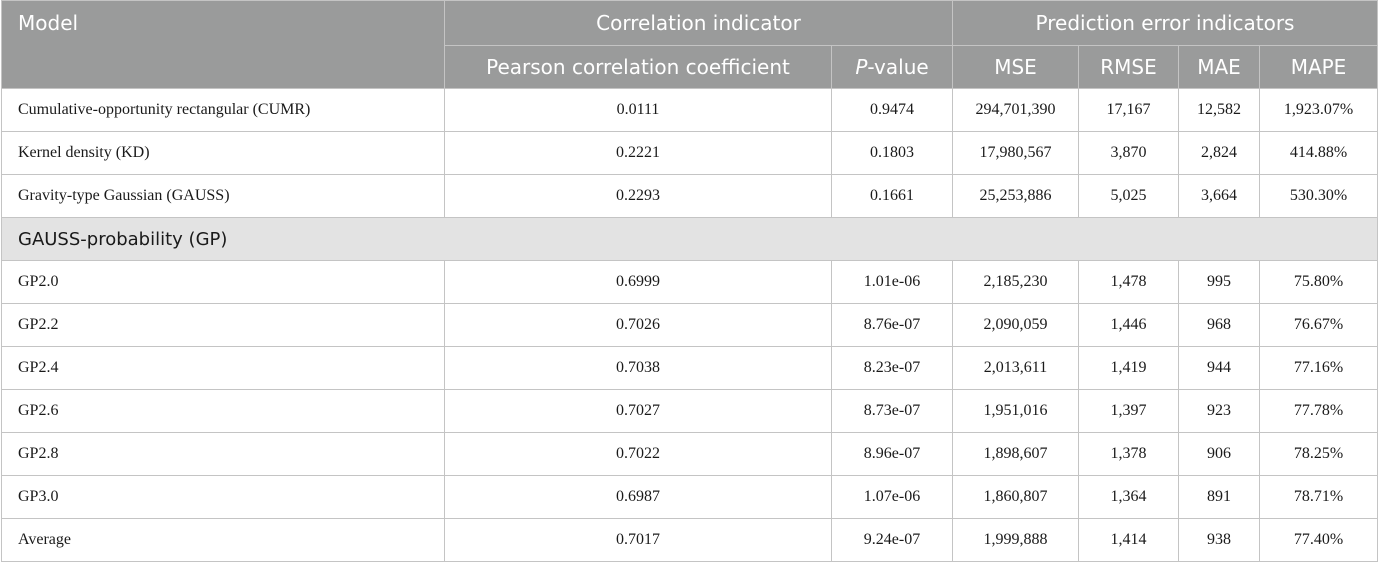 The height and width of the screenshot is (572, 1378). What do you see at coordinates (898, 67) in the screenshot?
I see `header-p-rest: -value` at bounding box center [898, 67].